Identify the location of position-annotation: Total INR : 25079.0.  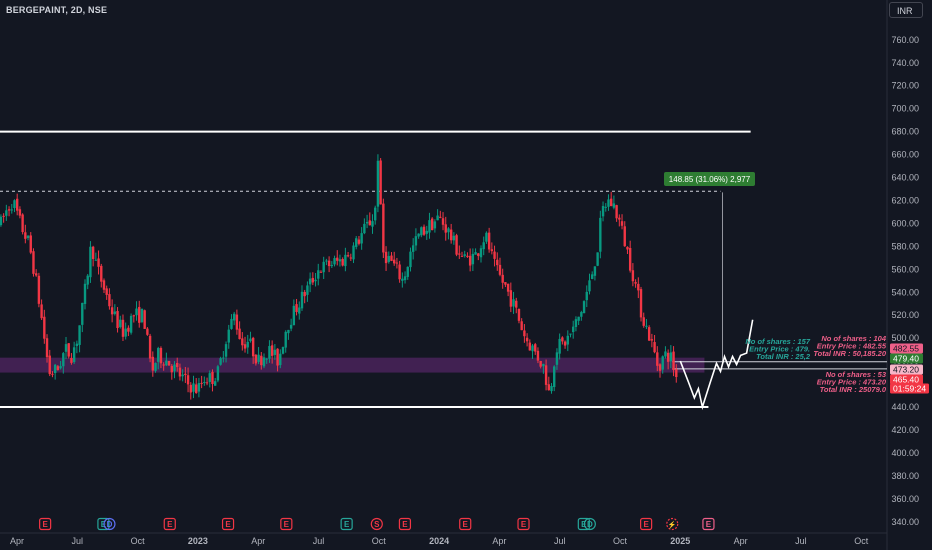
(853, 389).